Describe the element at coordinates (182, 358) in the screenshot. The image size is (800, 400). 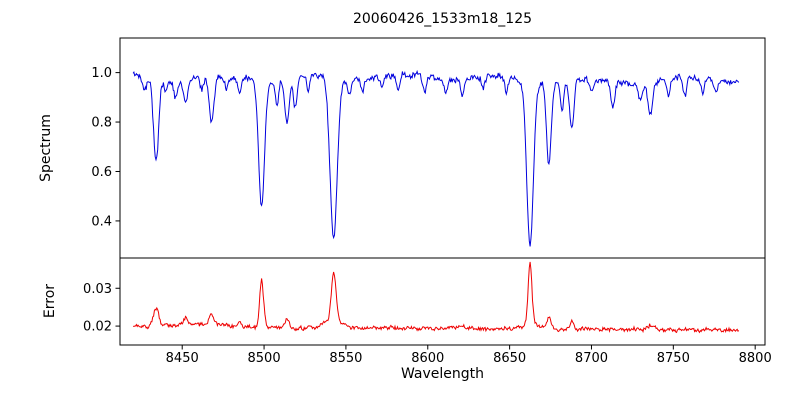
I see `x-tick-label: 8450` at that location.